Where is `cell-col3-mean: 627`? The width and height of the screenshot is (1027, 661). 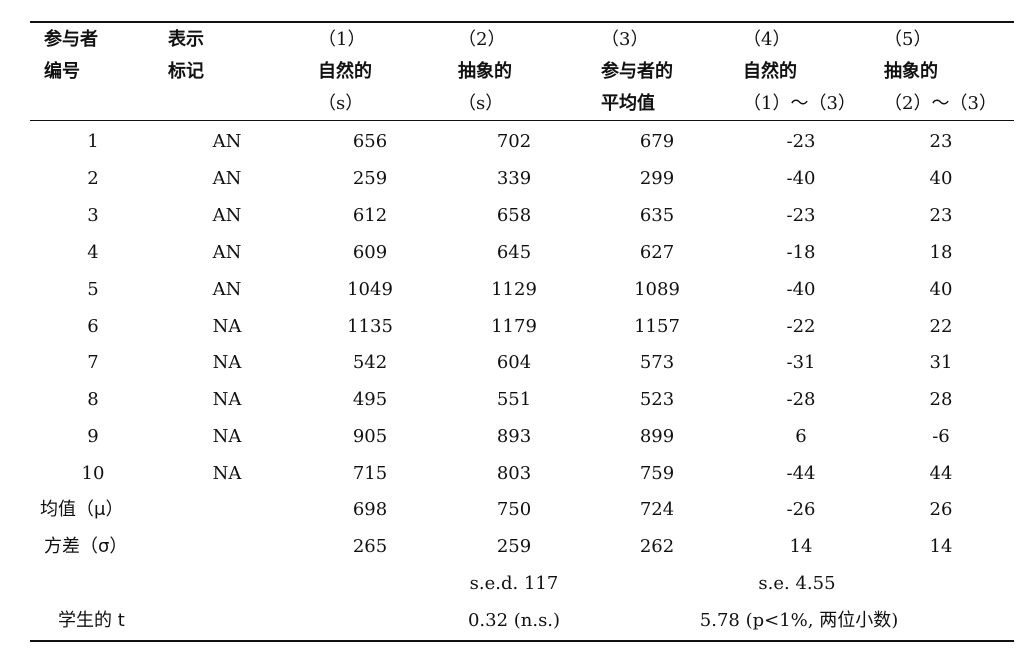 cell-col3-mean: 627 is located at coordinates (657, 252).